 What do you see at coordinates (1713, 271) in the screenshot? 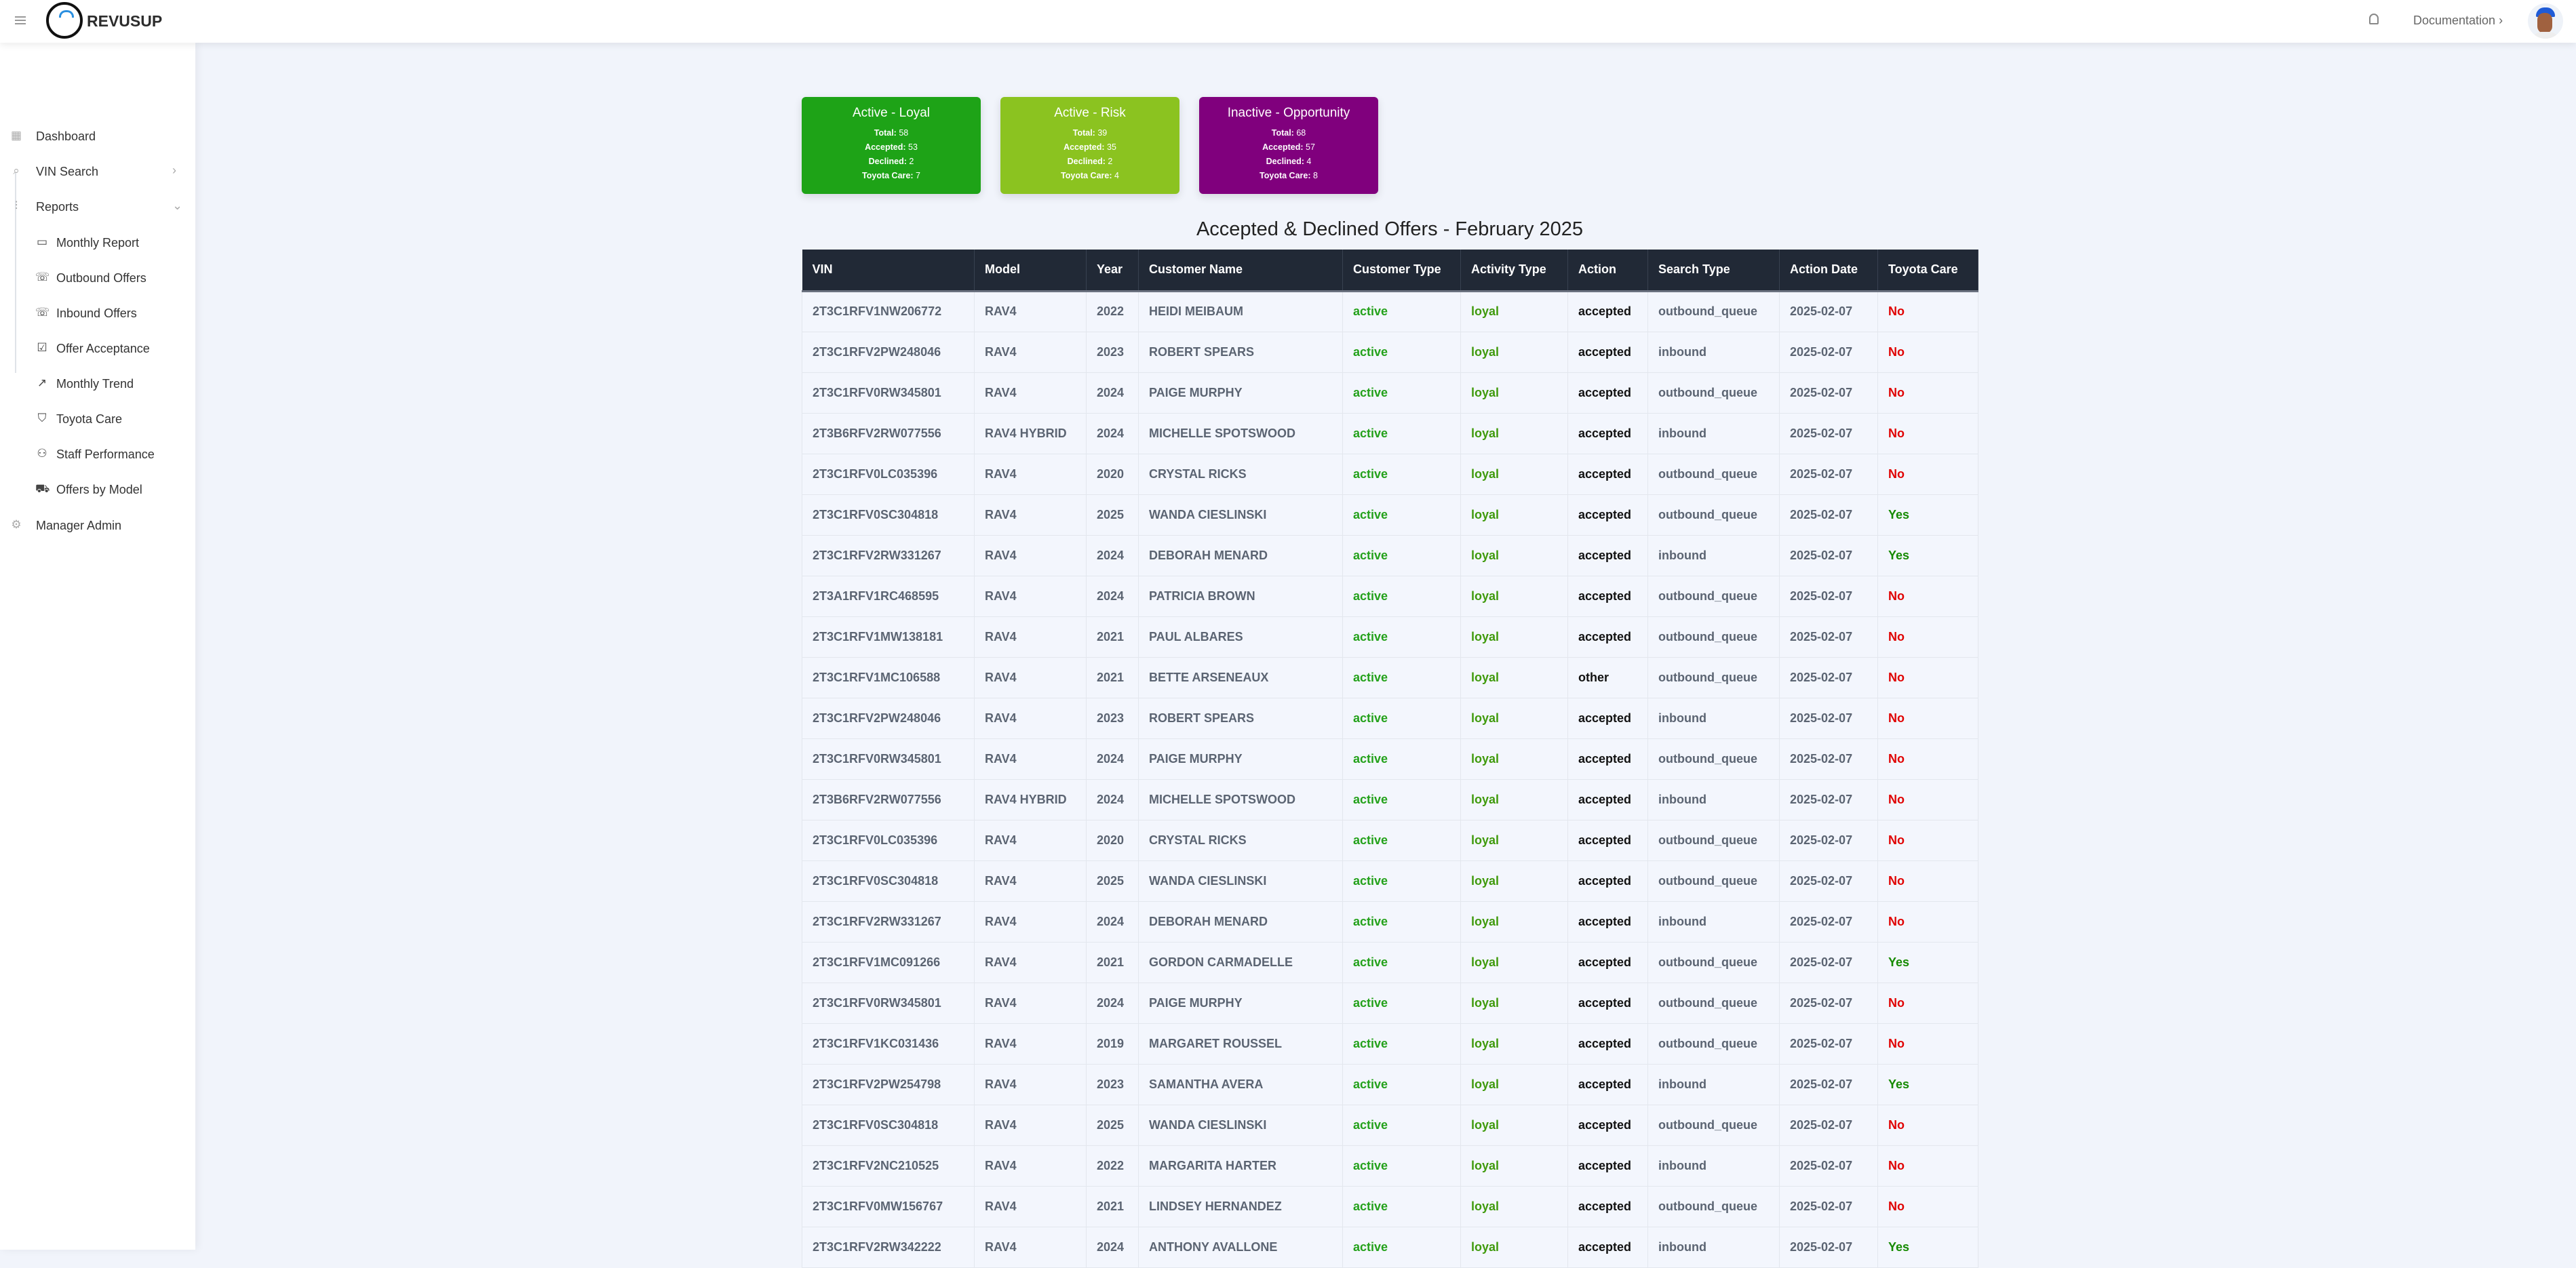
I see `column-header: Search Type` at bounding box center [1713, 271].